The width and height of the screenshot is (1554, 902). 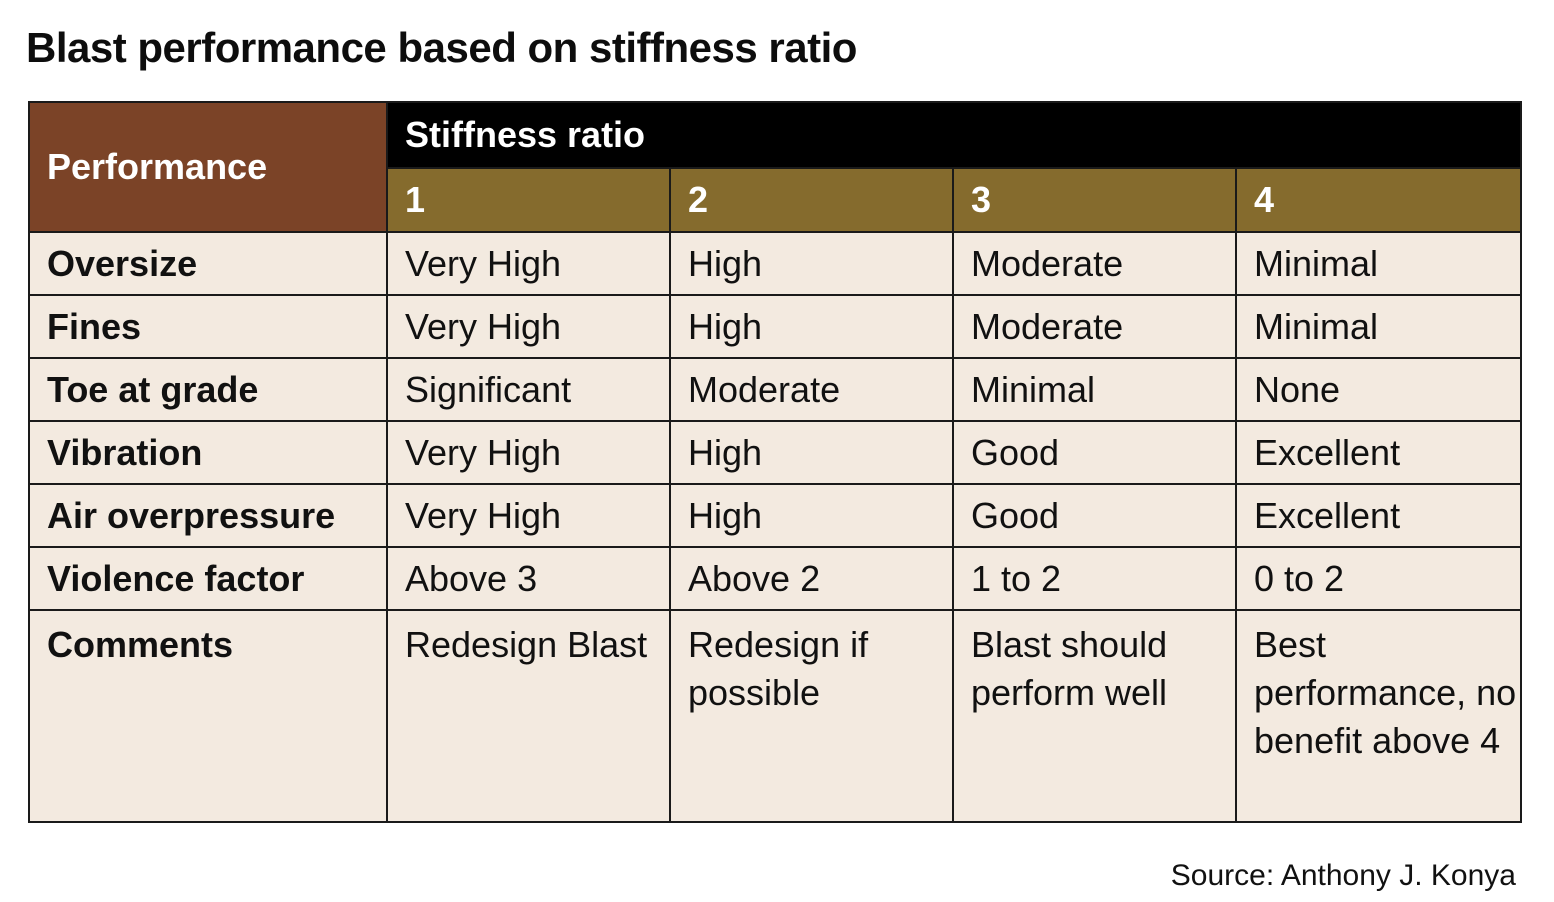 I want to click on table-cell: None, so click(x=1378, y=389).